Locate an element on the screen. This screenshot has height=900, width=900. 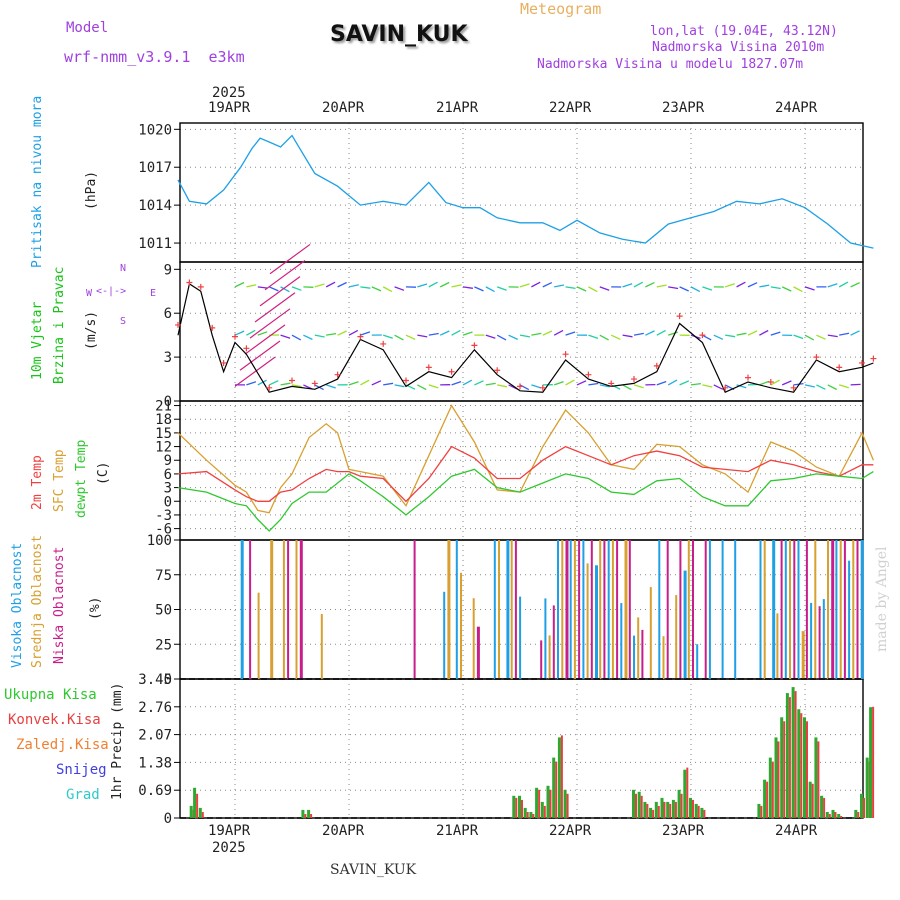
precip-conv-label: Konvek.Kisa is located at coordinates (54, 720).